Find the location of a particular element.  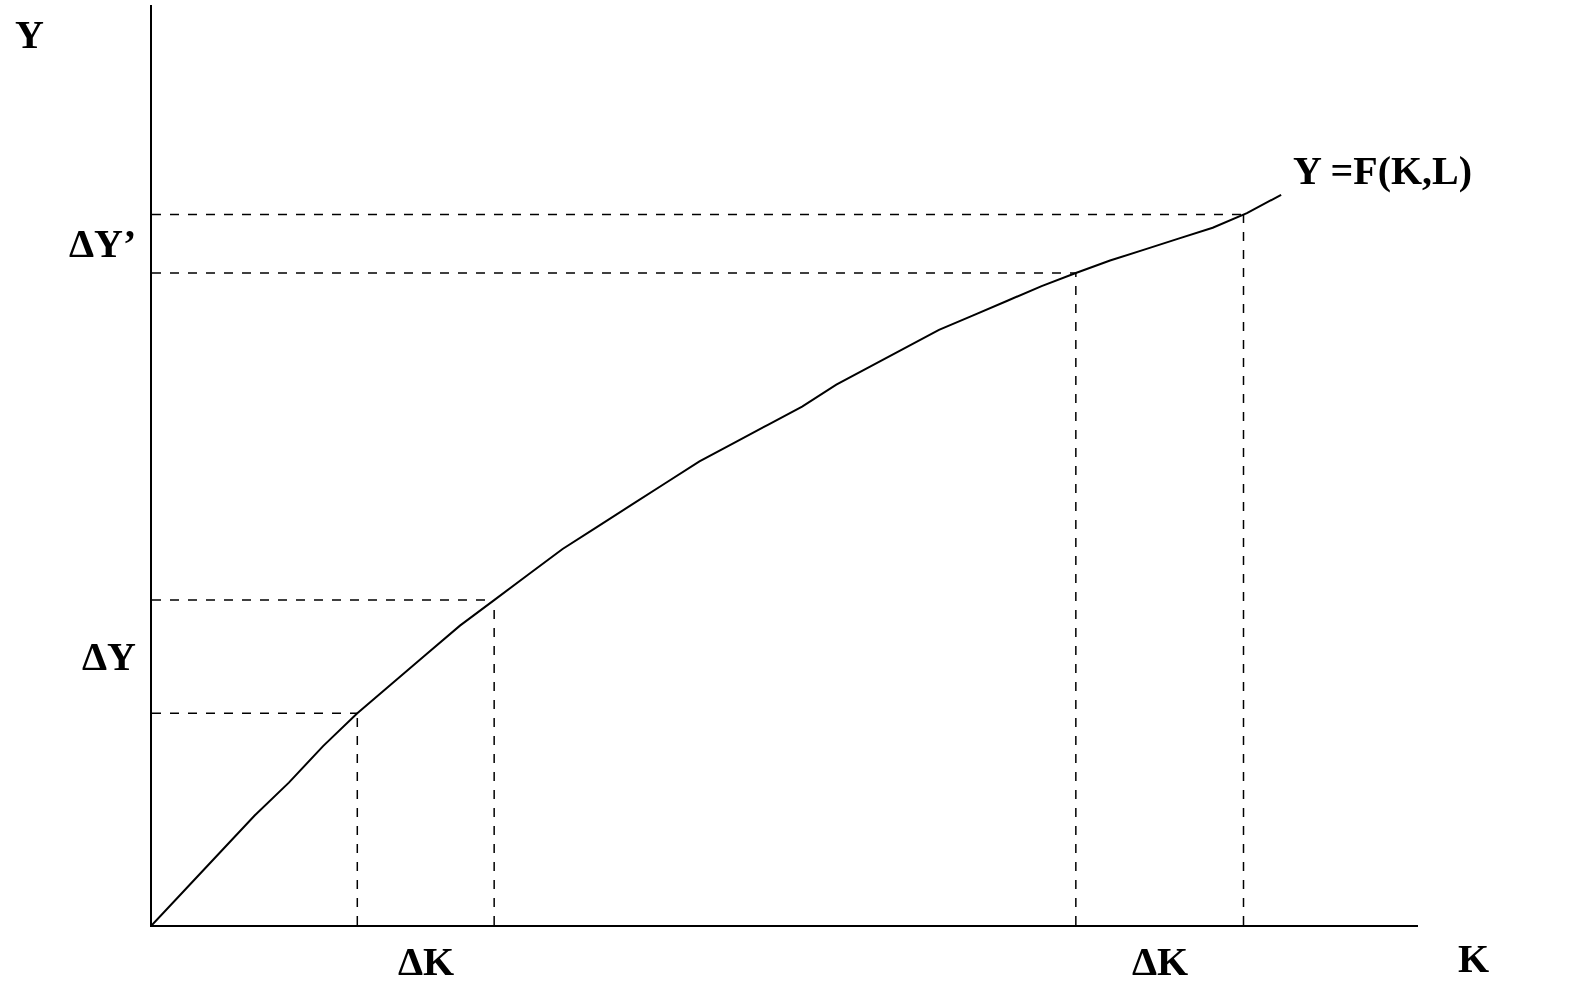

series-label: Y =F(K,L) is located at coordinates (1383, 170).